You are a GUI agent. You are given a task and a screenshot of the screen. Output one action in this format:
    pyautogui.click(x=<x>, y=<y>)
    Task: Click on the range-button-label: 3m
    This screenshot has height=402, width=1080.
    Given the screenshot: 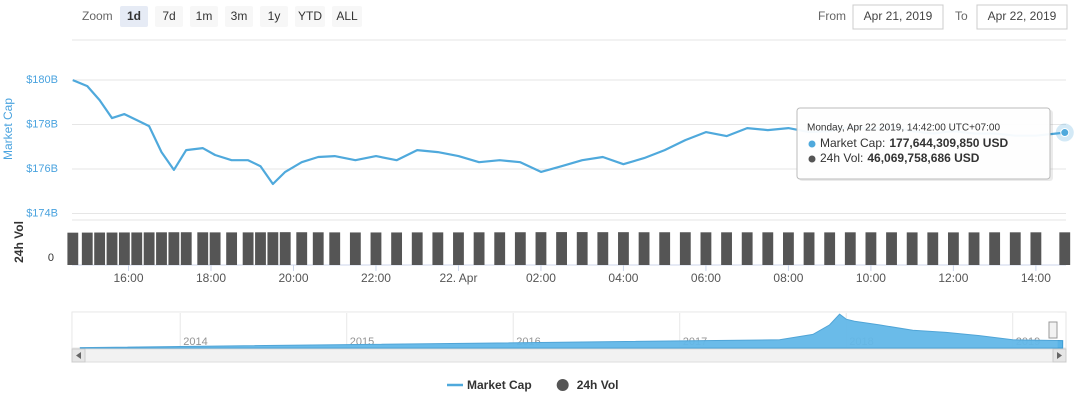 What is the action you would take?
    pyautogui.click(x=239, y=16)
    